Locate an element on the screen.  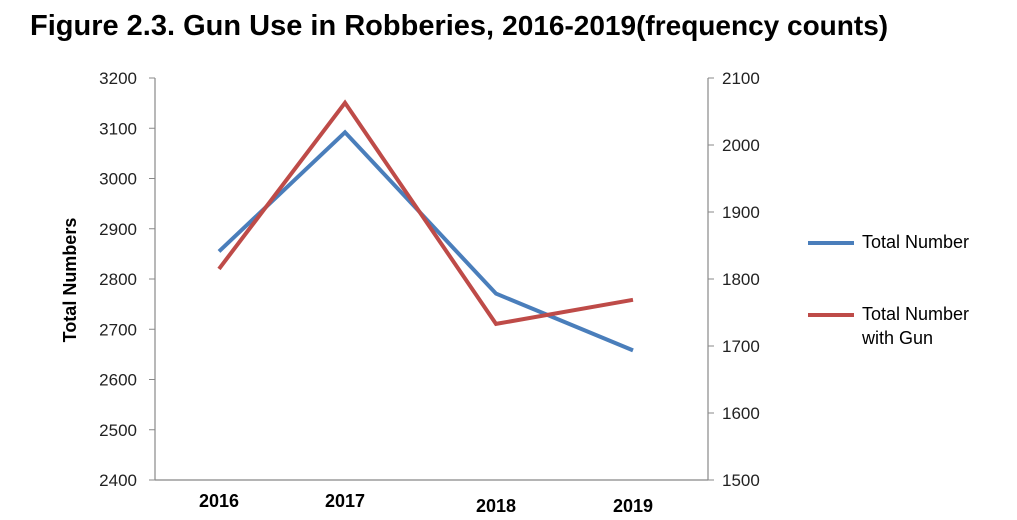
x-tick-label: 2018 is located at coordinates (496, 506).